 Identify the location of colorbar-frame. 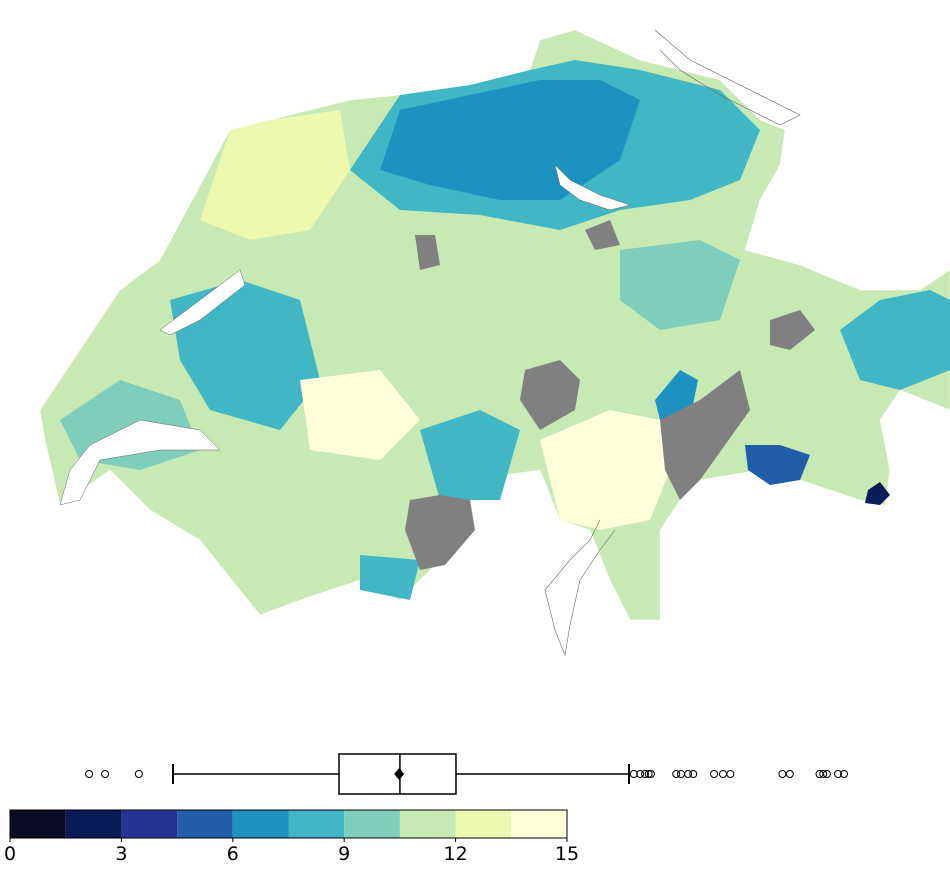
(288, 824).